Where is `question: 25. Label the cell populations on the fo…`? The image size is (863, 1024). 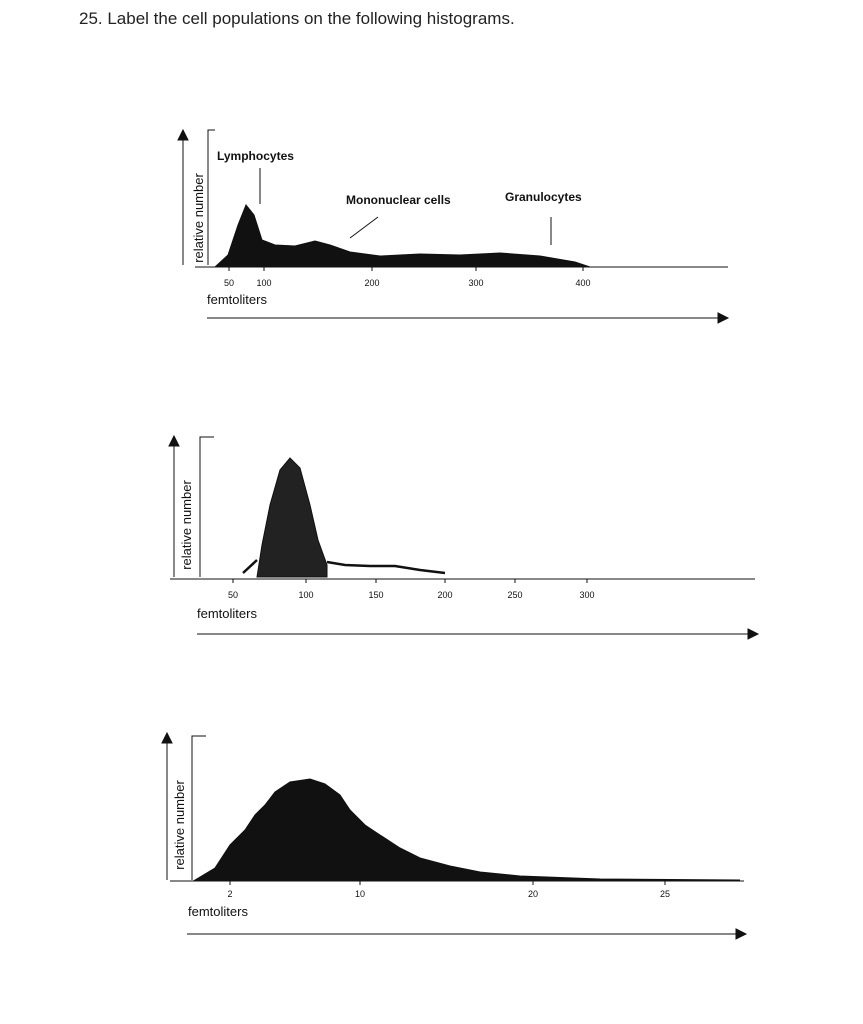 question: 25. Label the cell populations on the fo… is located at coordinates (297, 18).